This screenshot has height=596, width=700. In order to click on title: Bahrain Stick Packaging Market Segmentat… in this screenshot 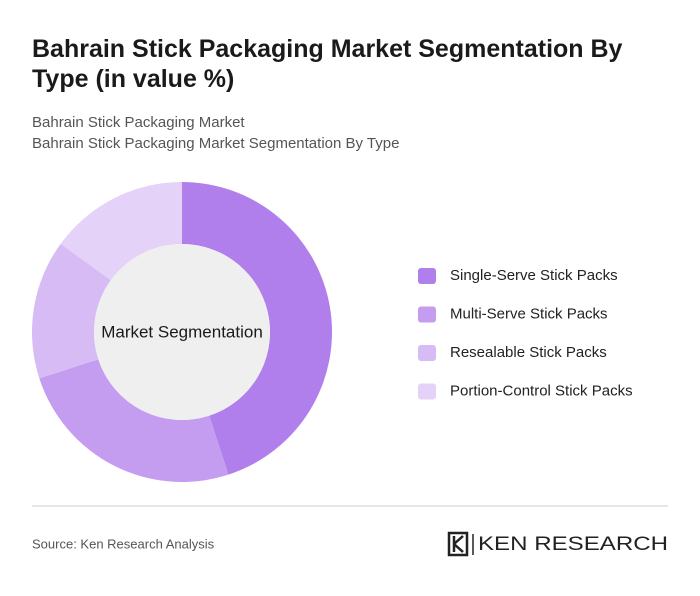, I will do `click(327, 64)`.